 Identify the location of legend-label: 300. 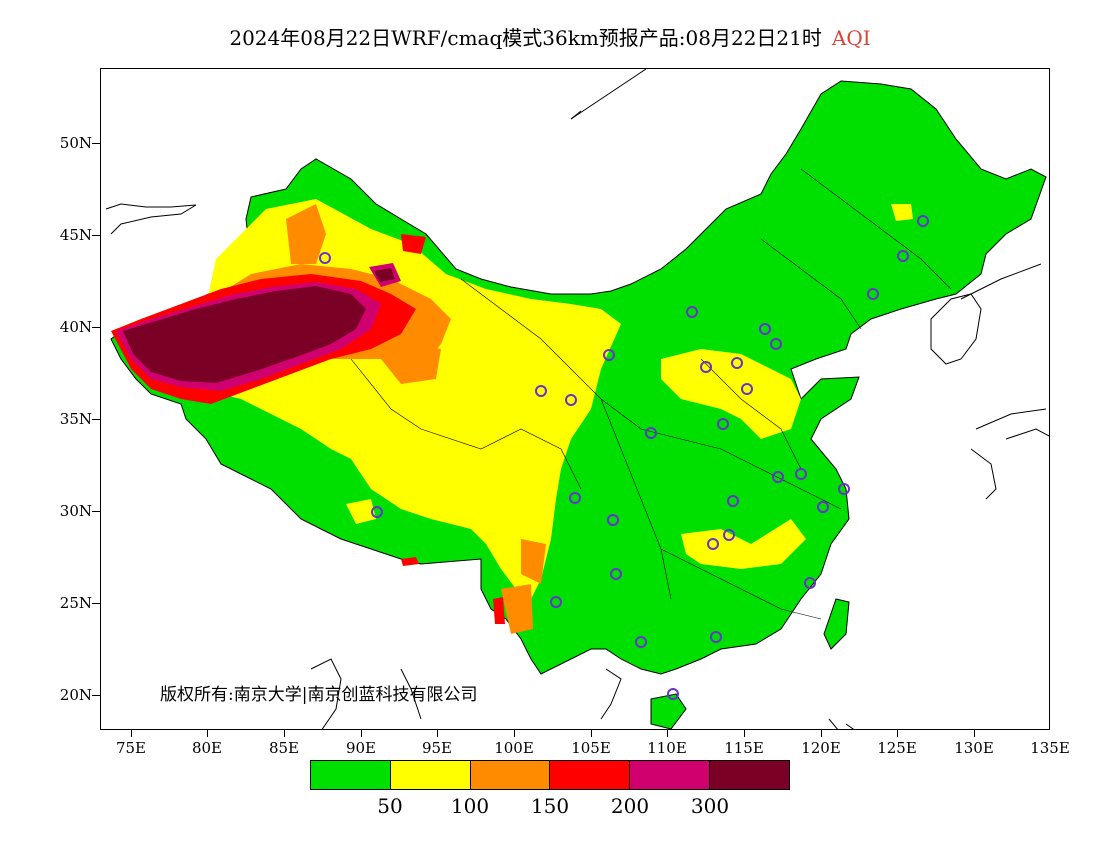
(710, 806).